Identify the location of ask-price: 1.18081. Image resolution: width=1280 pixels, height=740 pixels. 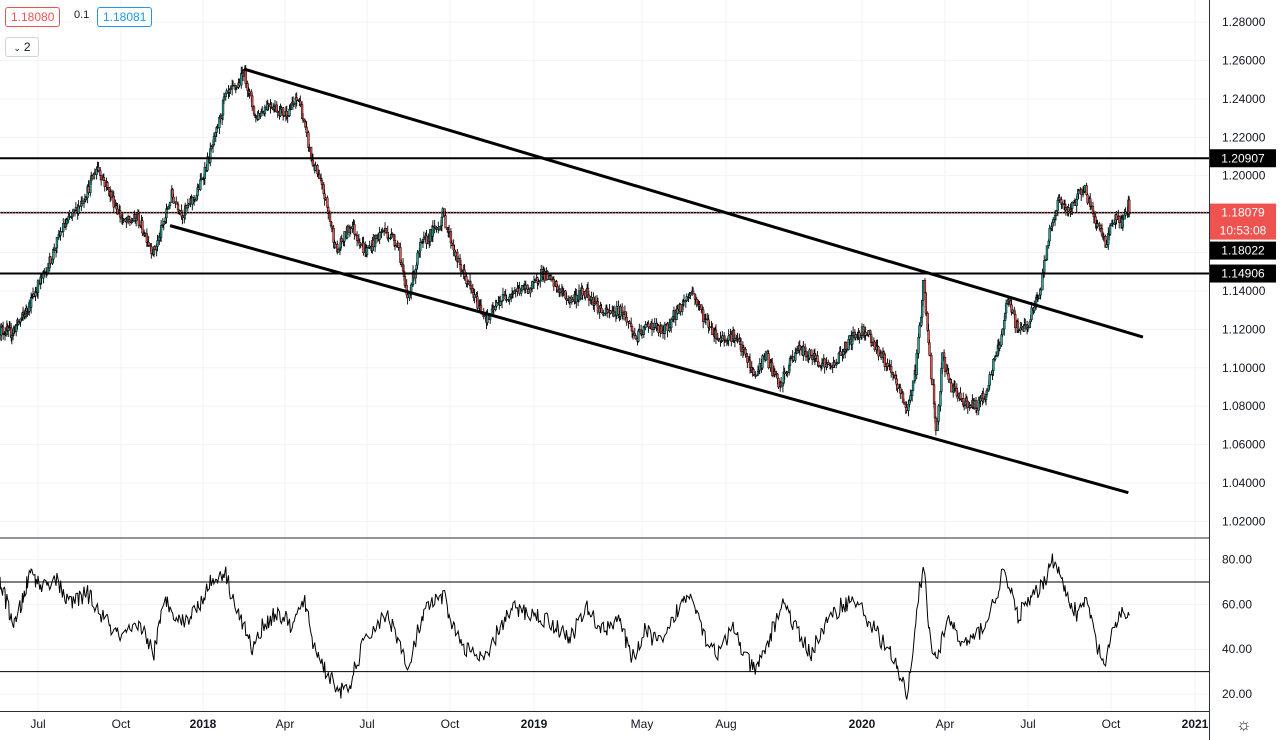
(125, 17).